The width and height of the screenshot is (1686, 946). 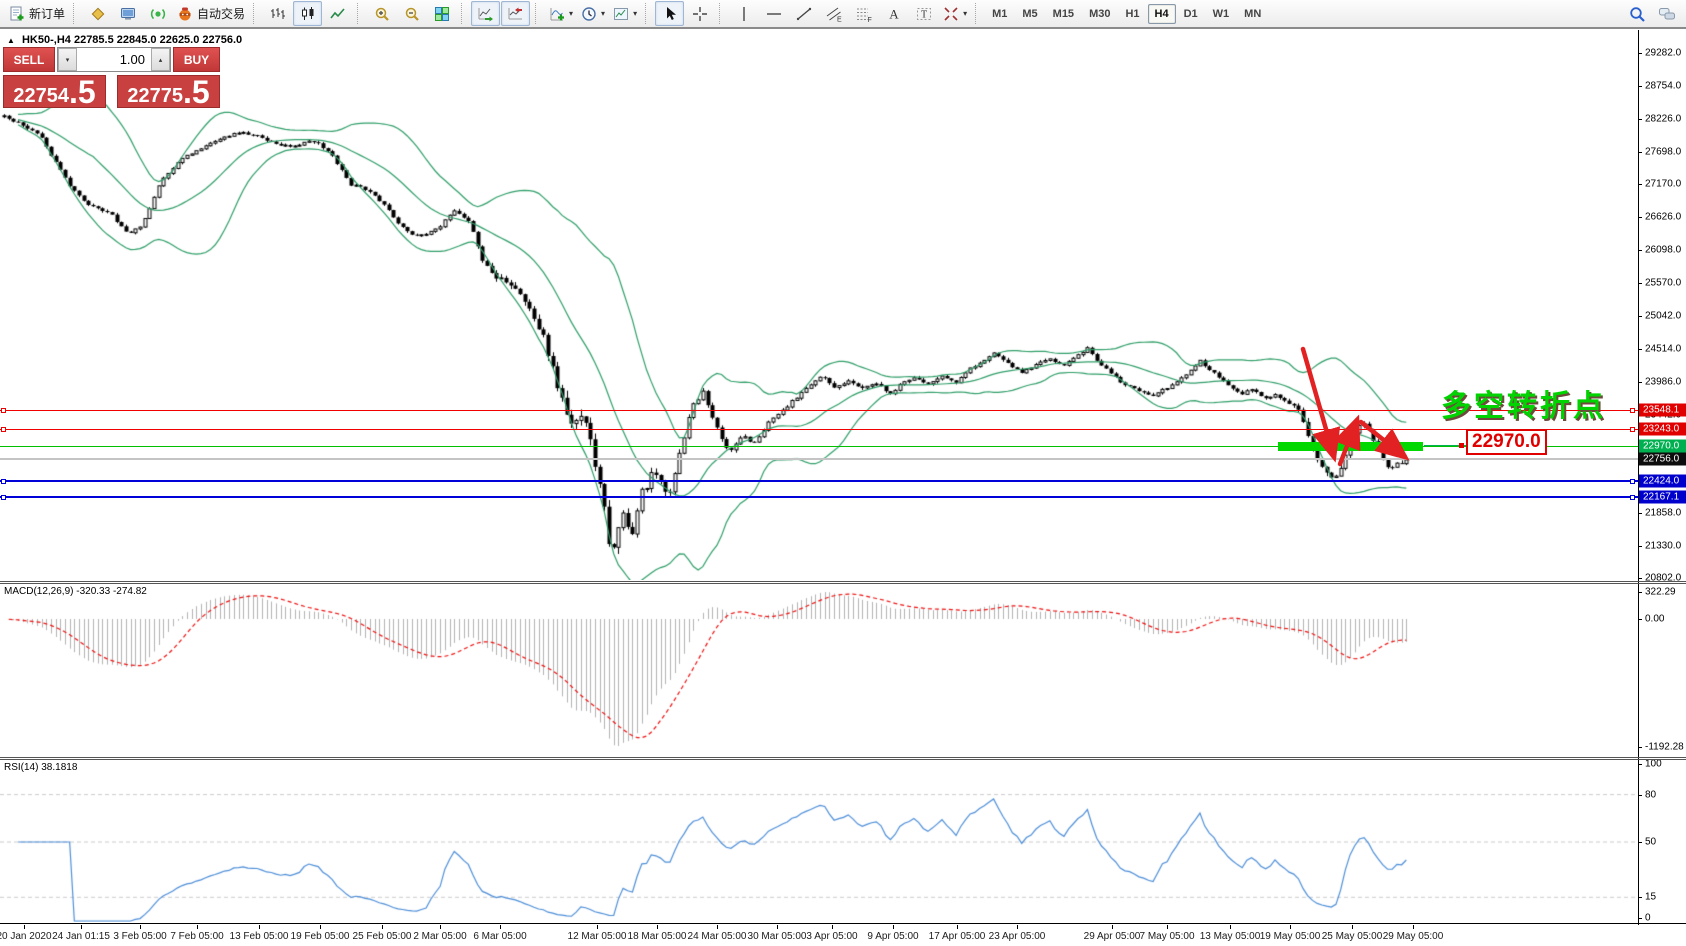 I want to click on cursor-icon, so click(x=670, y=14).